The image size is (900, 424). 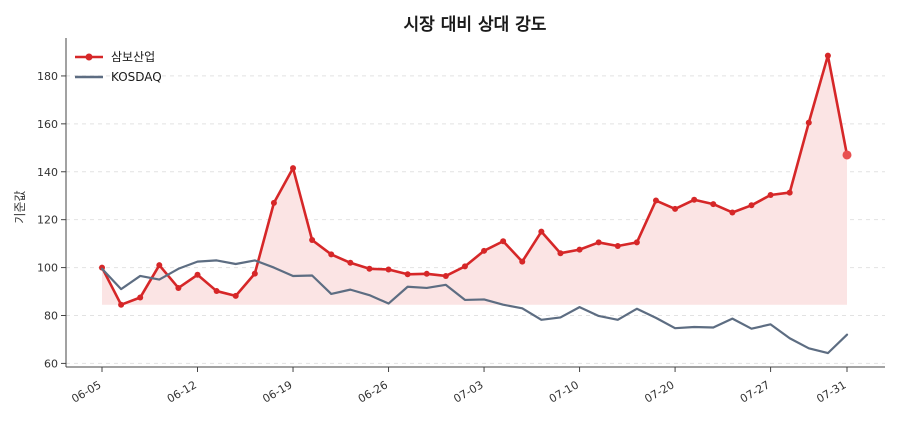 I want to click on y-tick-label: 120, so click(x=47, y=220).